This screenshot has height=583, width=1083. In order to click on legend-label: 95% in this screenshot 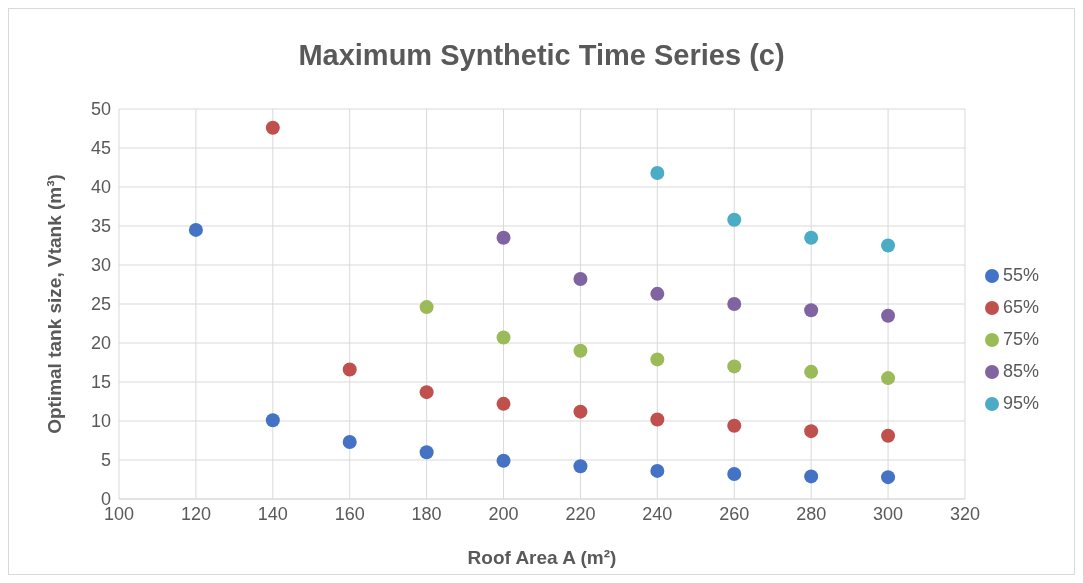, I will do `click(1020, 403)`.